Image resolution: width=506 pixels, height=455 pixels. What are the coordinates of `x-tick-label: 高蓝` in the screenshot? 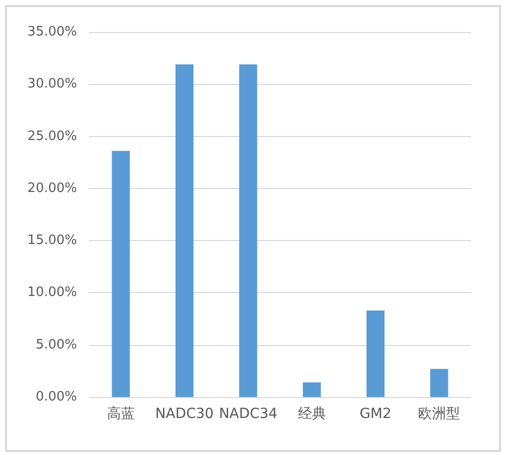 It's located at (120, 414).